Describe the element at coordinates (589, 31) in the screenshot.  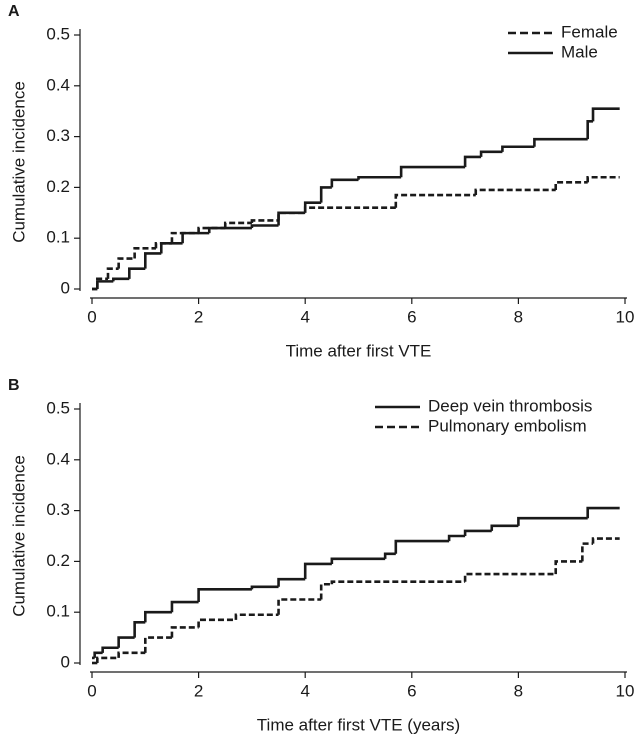
I see `legend-label: Female` at that location.